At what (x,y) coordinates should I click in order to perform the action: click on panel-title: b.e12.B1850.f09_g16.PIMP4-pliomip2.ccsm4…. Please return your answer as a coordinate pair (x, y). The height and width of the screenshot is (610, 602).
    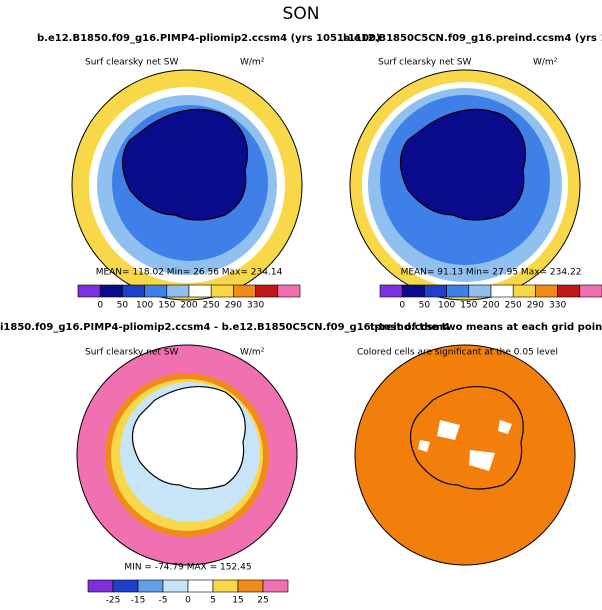
    Looking at the image, I should click on (208, 38).